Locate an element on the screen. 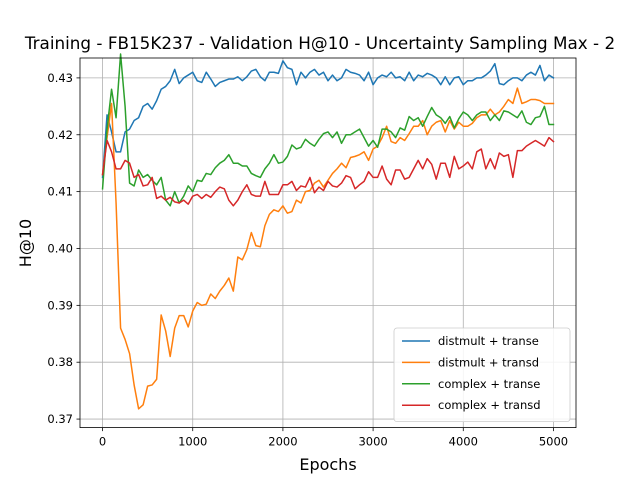  x-tick-label: 3000 is located at coordinates (372, 442).